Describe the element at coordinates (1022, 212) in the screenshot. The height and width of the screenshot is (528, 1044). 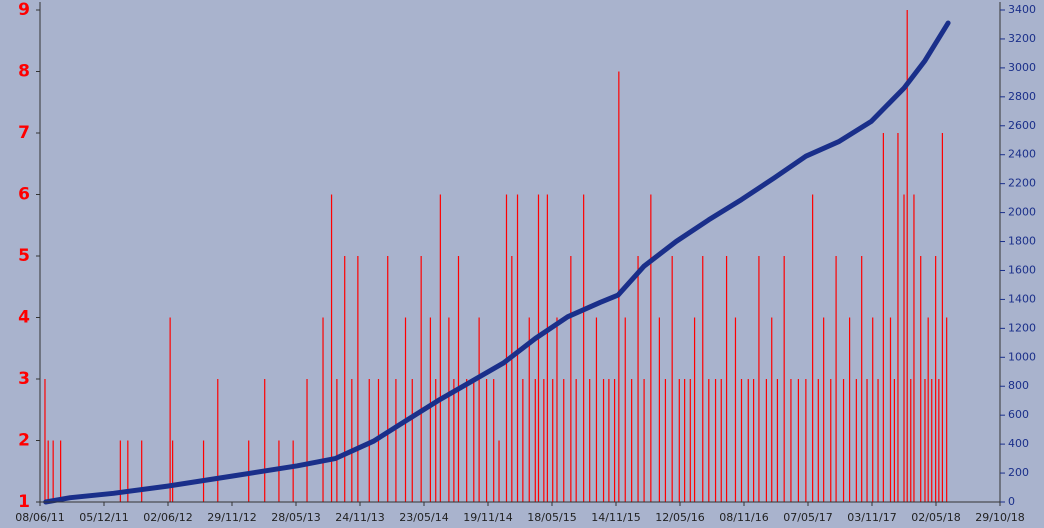
I see `y2-tick-label: 2000` at that location.